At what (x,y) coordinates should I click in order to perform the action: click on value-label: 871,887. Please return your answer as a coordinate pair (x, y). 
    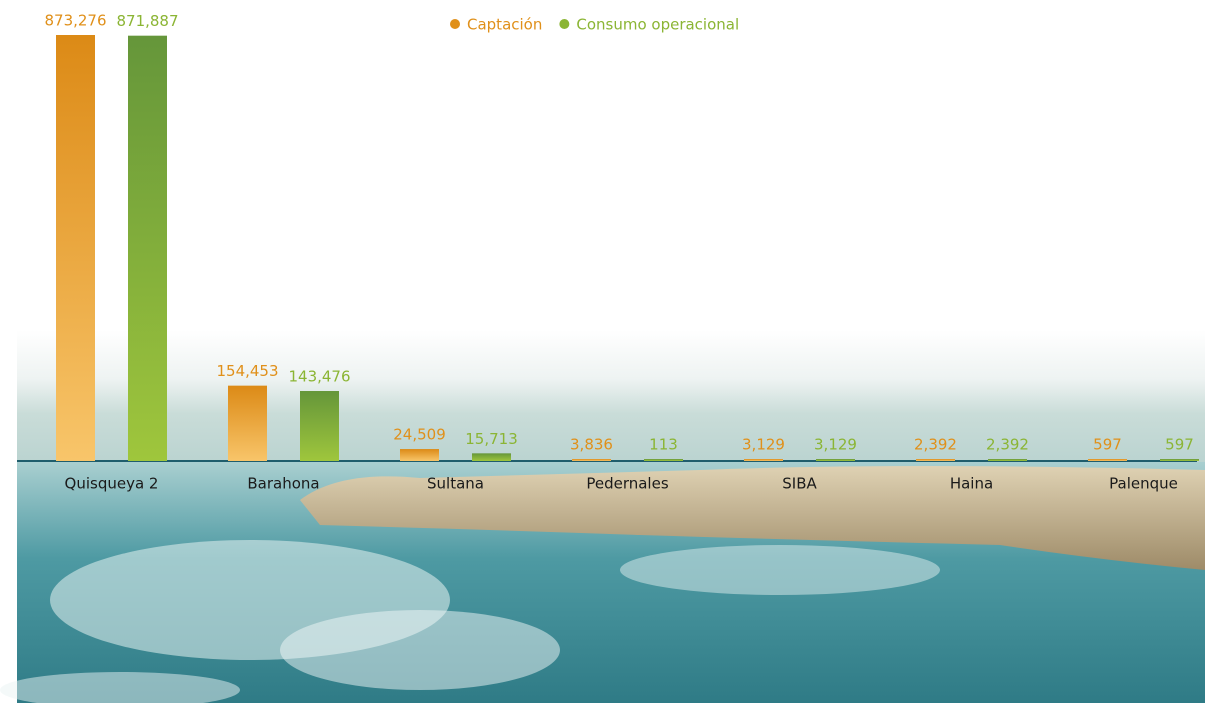
    Looking at the image, I should click on (147, 21).